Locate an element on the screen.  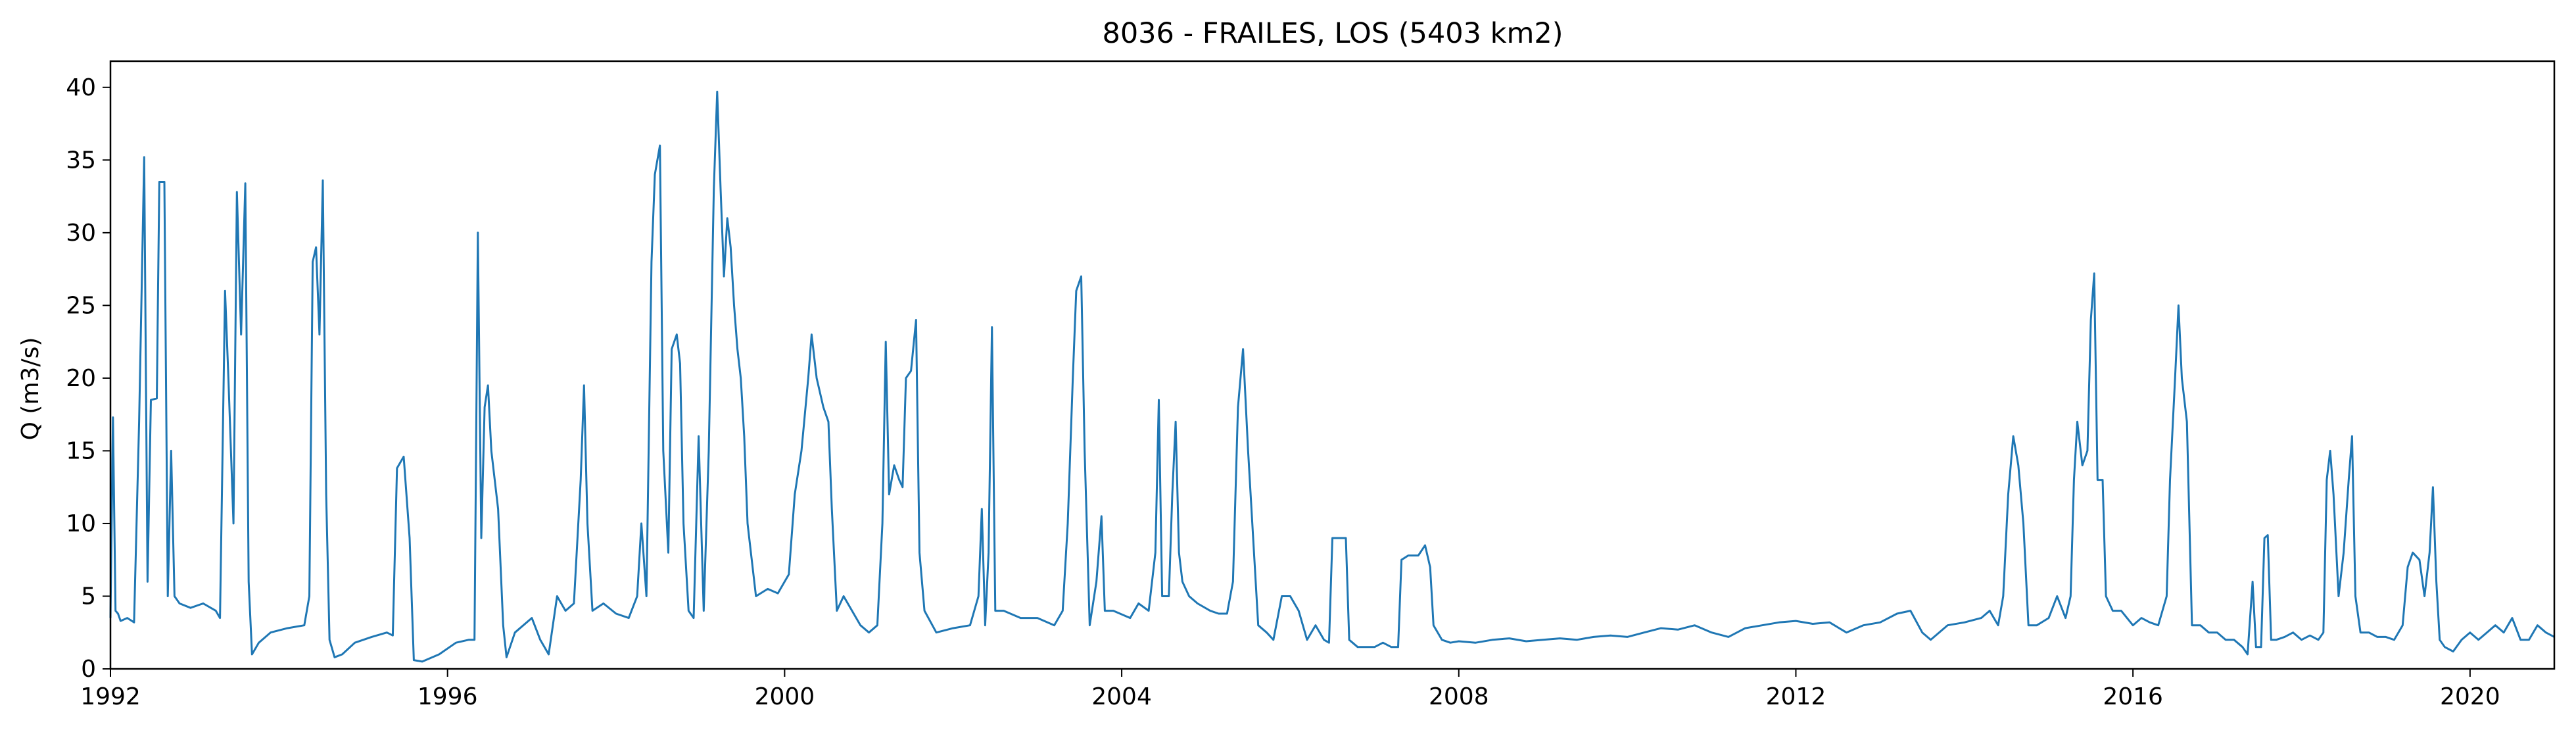
x-tick-label: 1992 is located at coordinates (110, 697).